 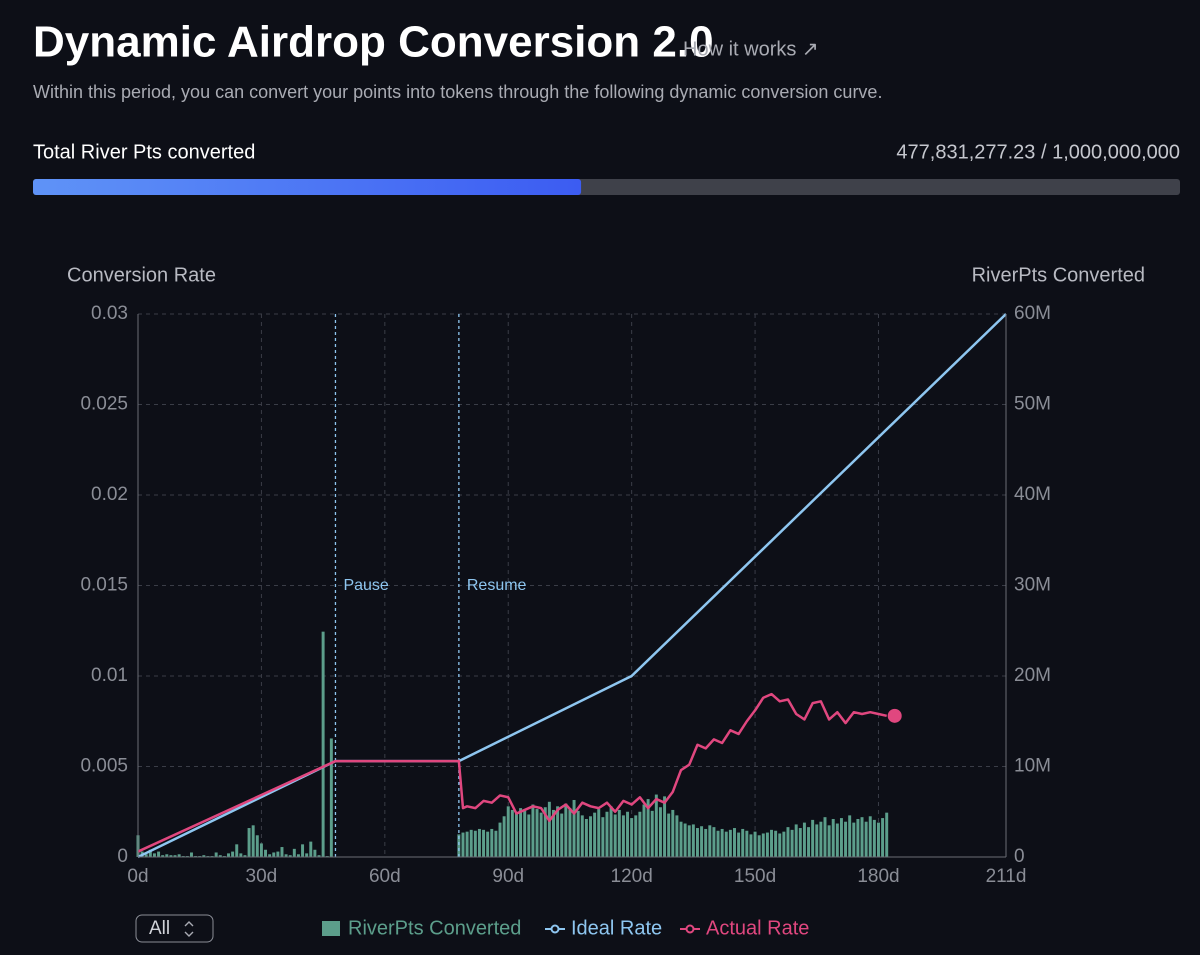 What do you see at coordinates (385, 876) in the screenshot?
I see `x-tick-label: 60d` at bounding box center [385, 876].